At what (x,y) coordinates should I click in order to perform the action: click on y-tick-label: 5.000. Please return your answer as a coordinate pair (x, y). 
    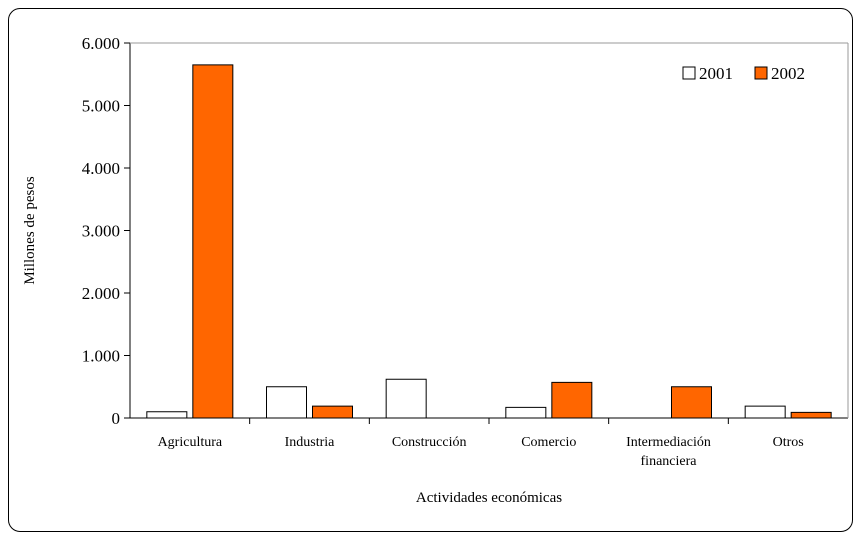
    Looking at the image, I should click on (101, 106).